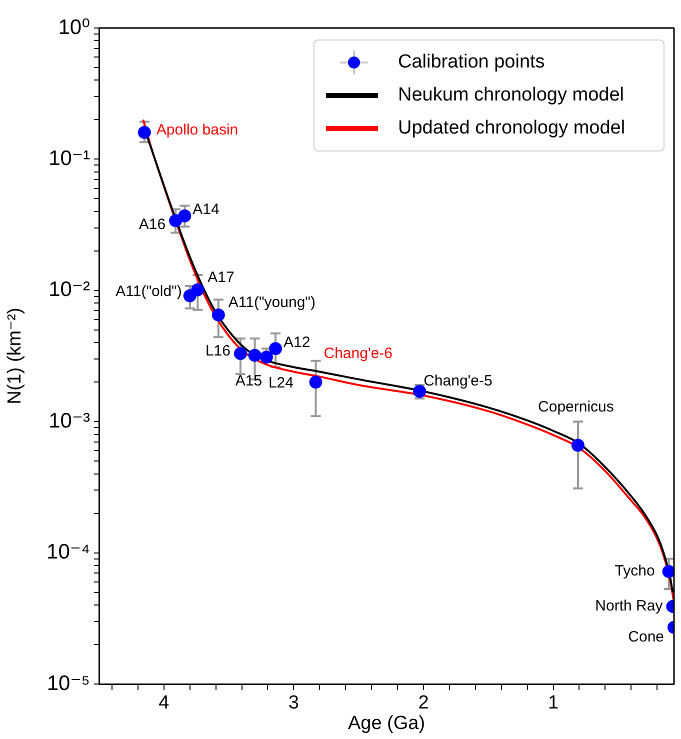 This screenshot has width=681, height=739. What do you see at coordinates (69, 158) in the screenshot?
I see `y-tick-label: 10⁻¹` at bounding box center [69, 158].